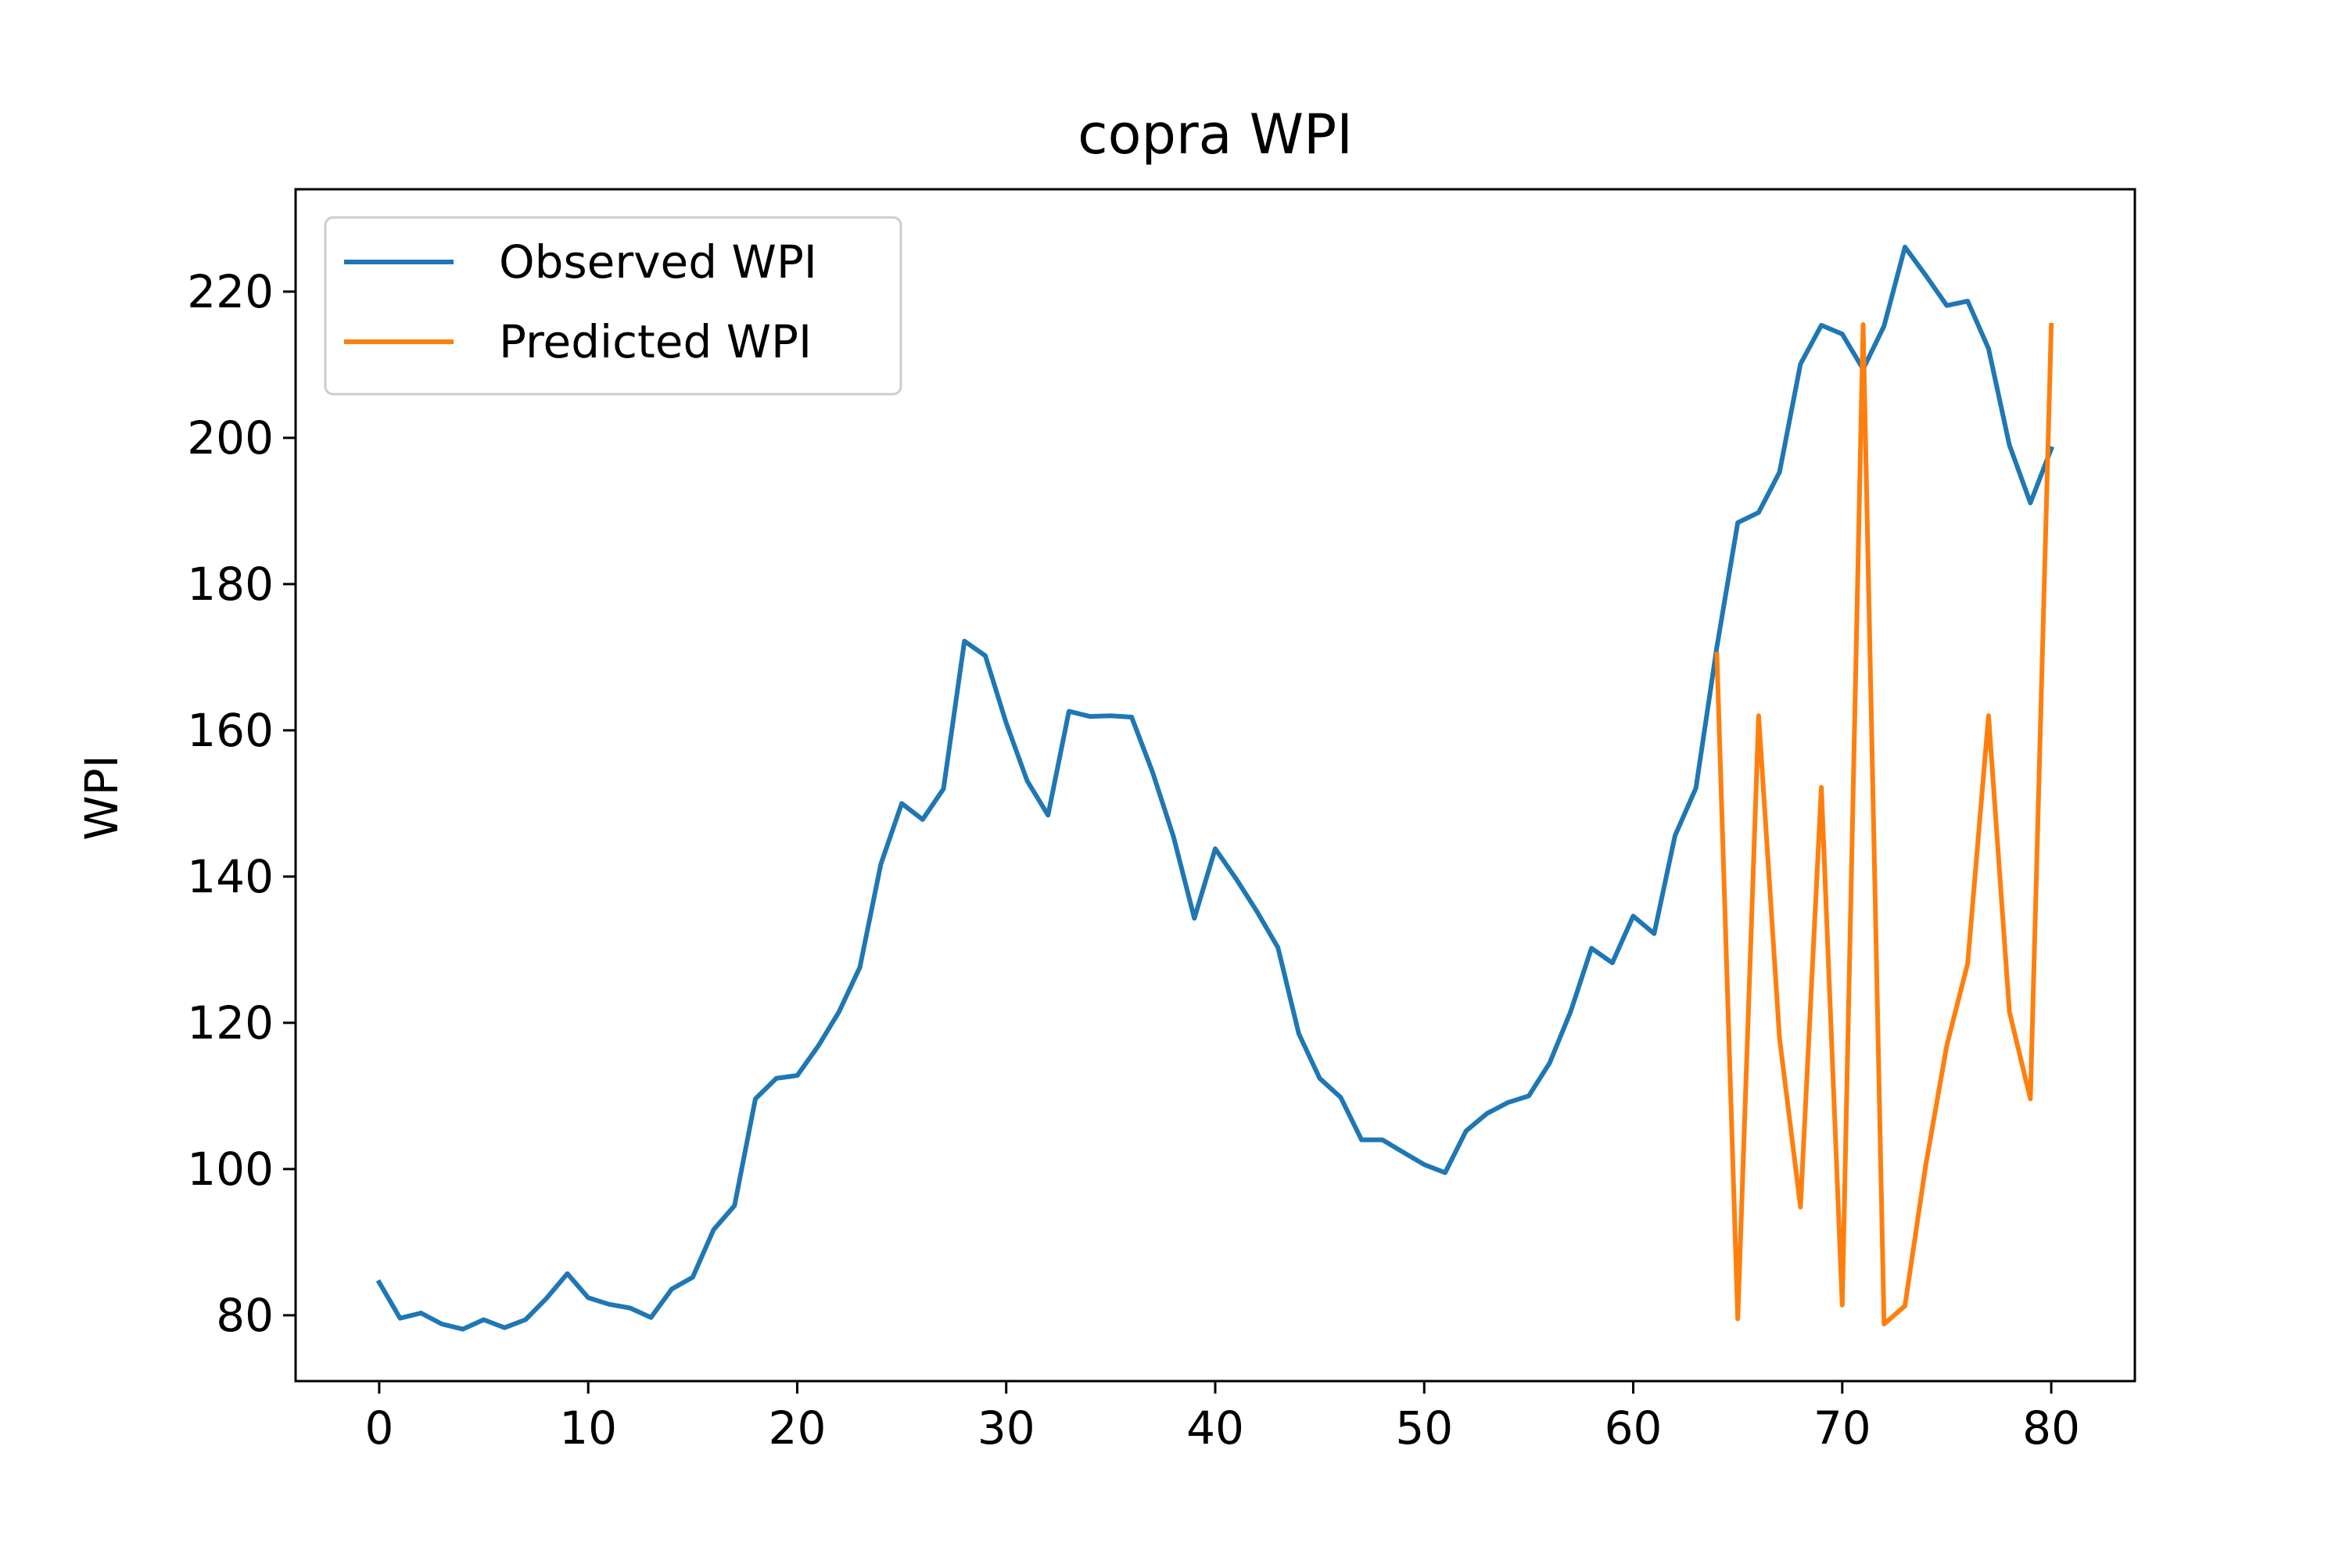 This screenshot has height=1568, width=2346. I want to click on y-tick-label: 180, so click(230, 584).